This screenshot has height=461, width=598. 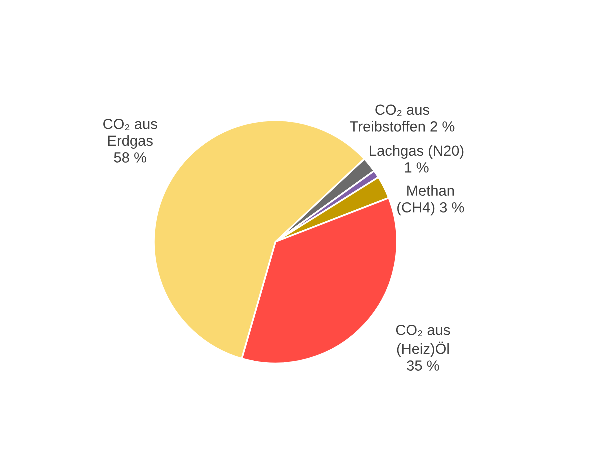 What do you see at coordinates (131, 133) in the screenshot?
I see `slice-label: CO₂ aus Erdgas` at bounding box center [131, 133].